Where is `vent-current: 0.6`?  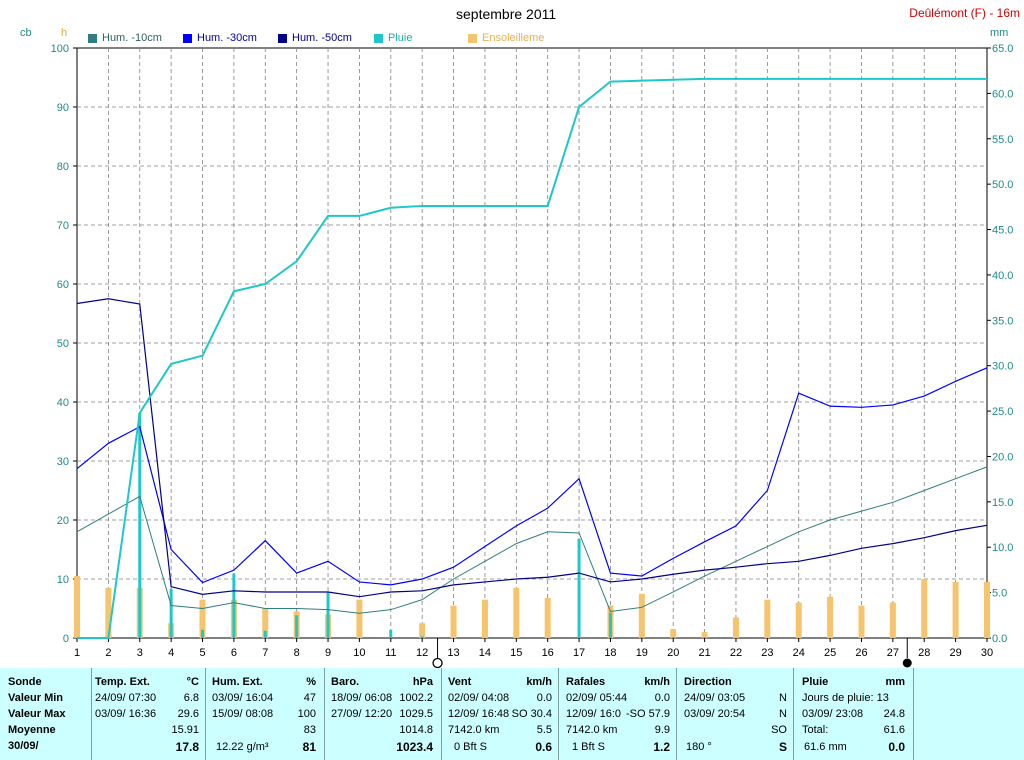
vent-current: 0.6 is located at coordinates (543, 747).